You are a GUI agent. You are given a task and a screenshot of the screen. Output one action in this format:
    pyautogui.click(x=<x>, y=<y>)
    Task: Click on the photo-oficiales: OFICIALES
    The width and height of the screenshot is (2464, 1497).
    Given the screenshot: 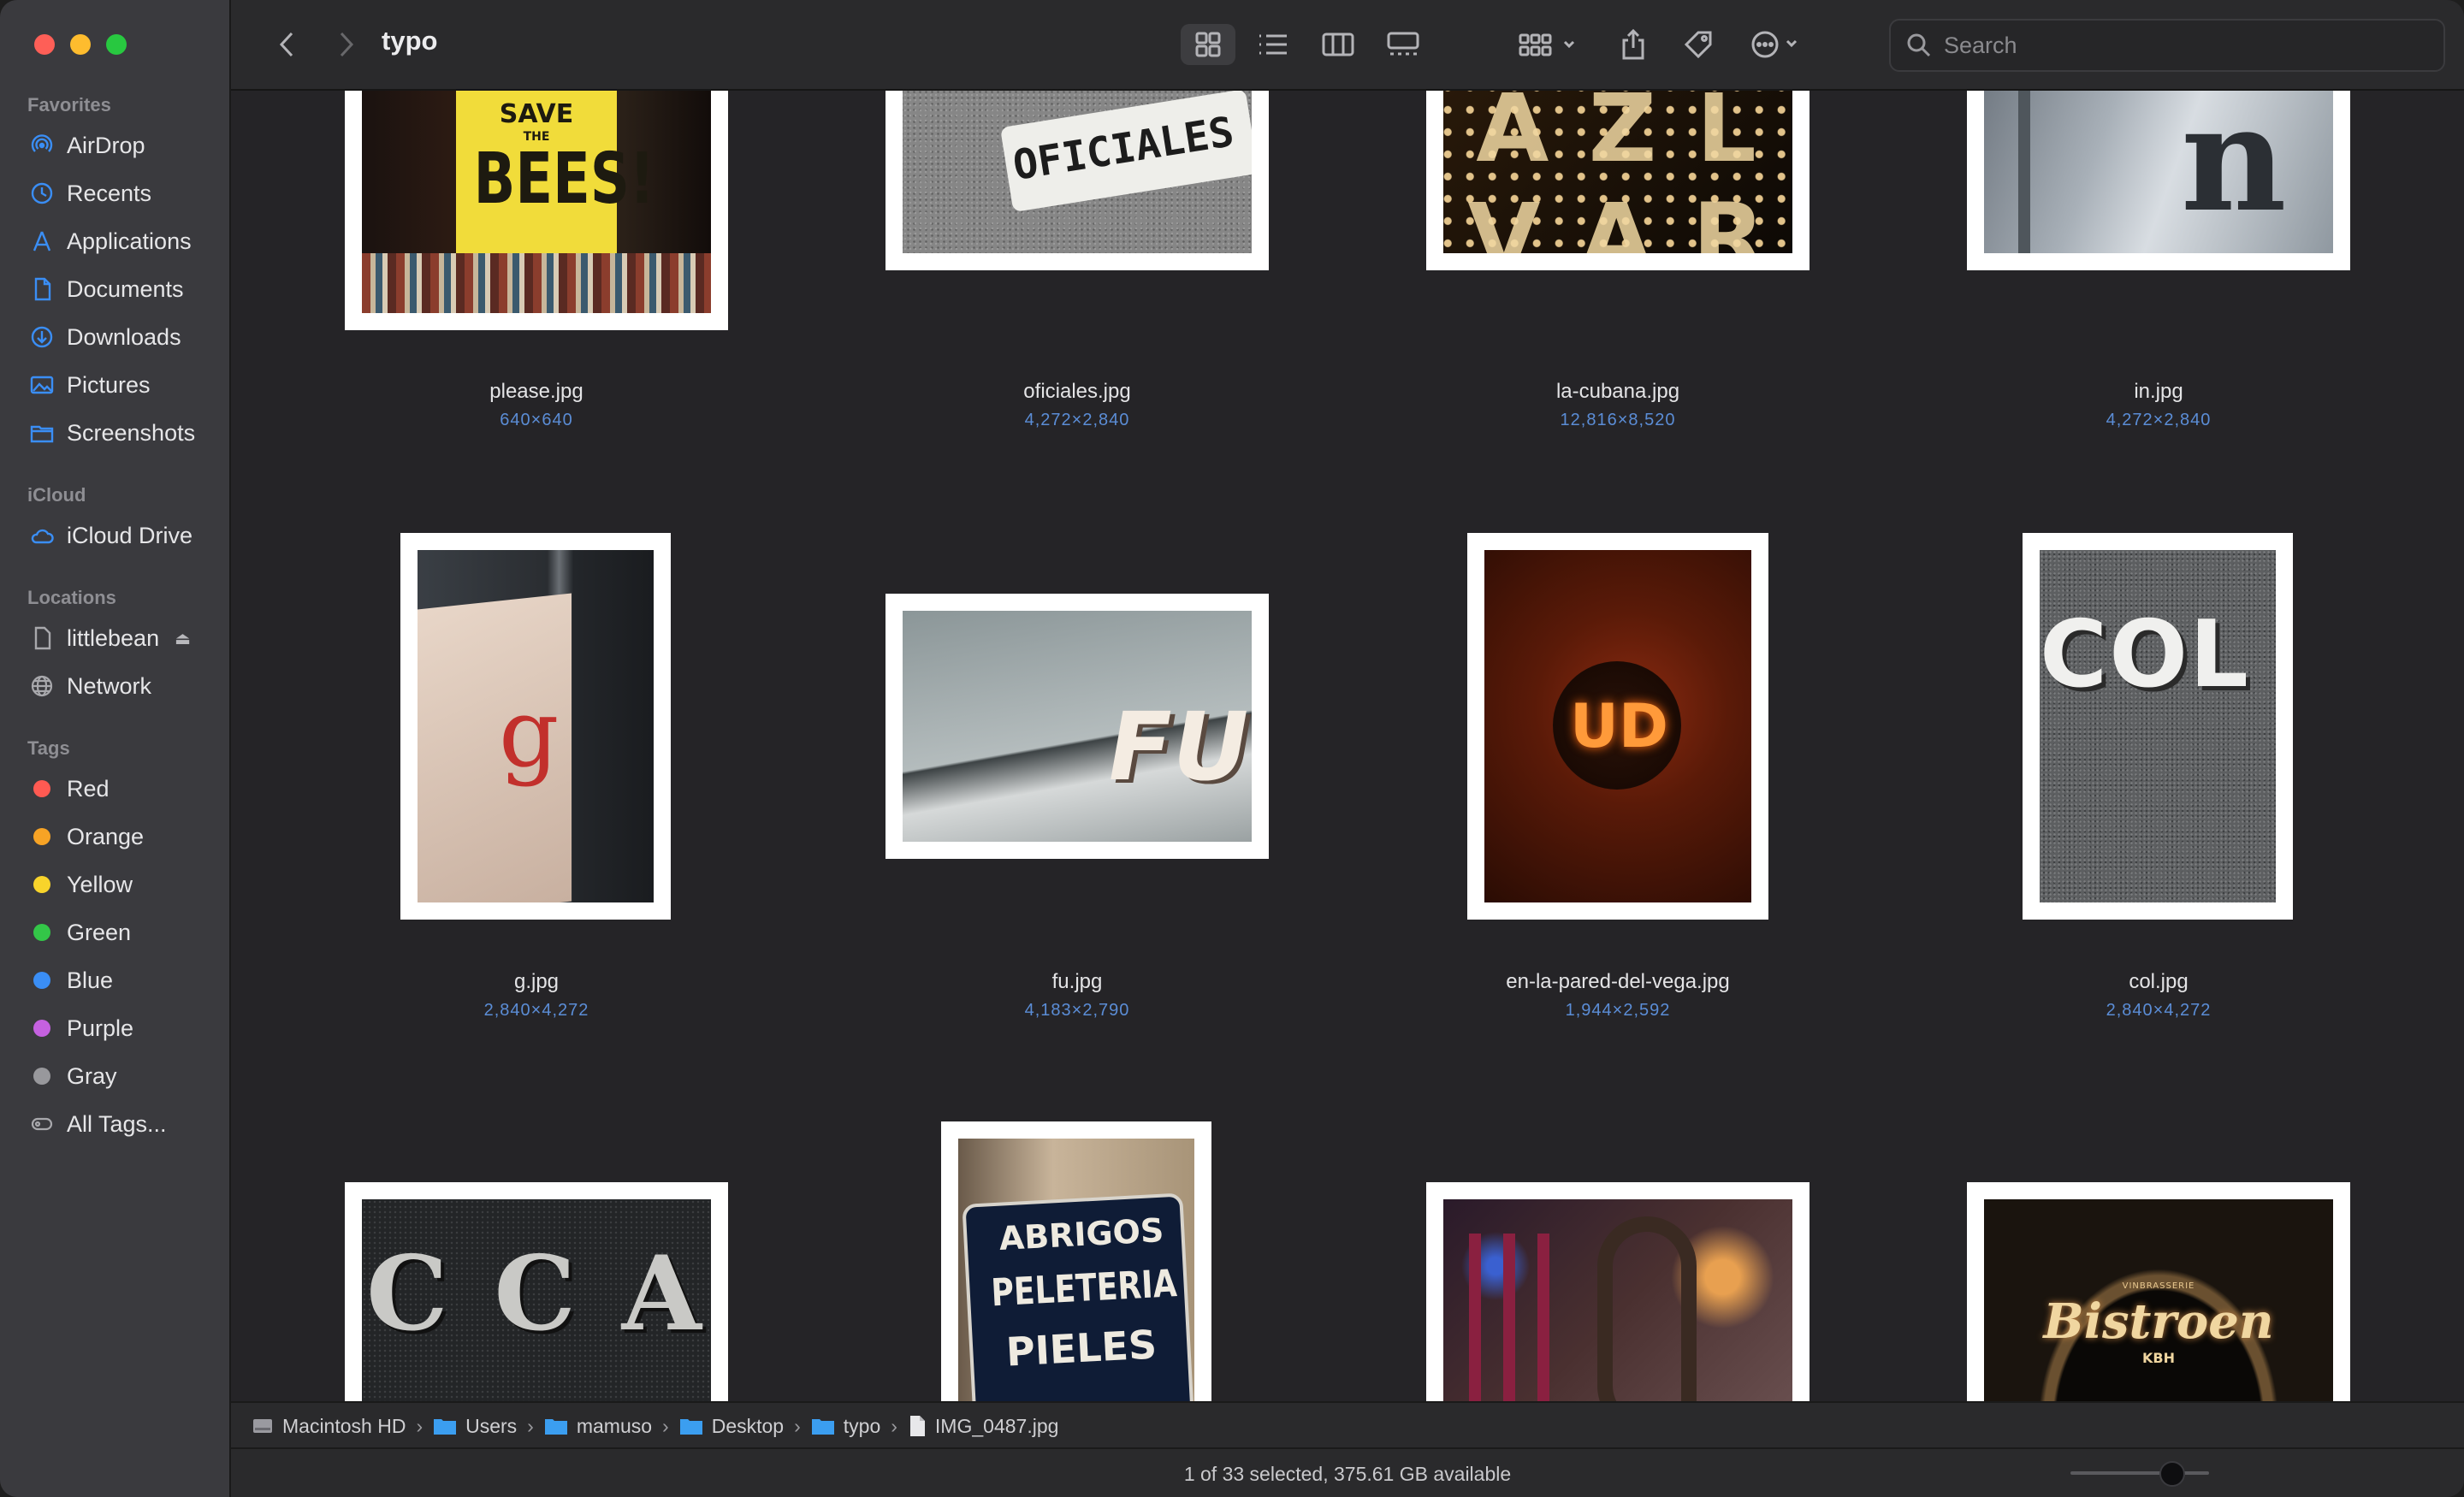 What is the action you would take?
    pyautogui.click(x=1077, y=172)
    